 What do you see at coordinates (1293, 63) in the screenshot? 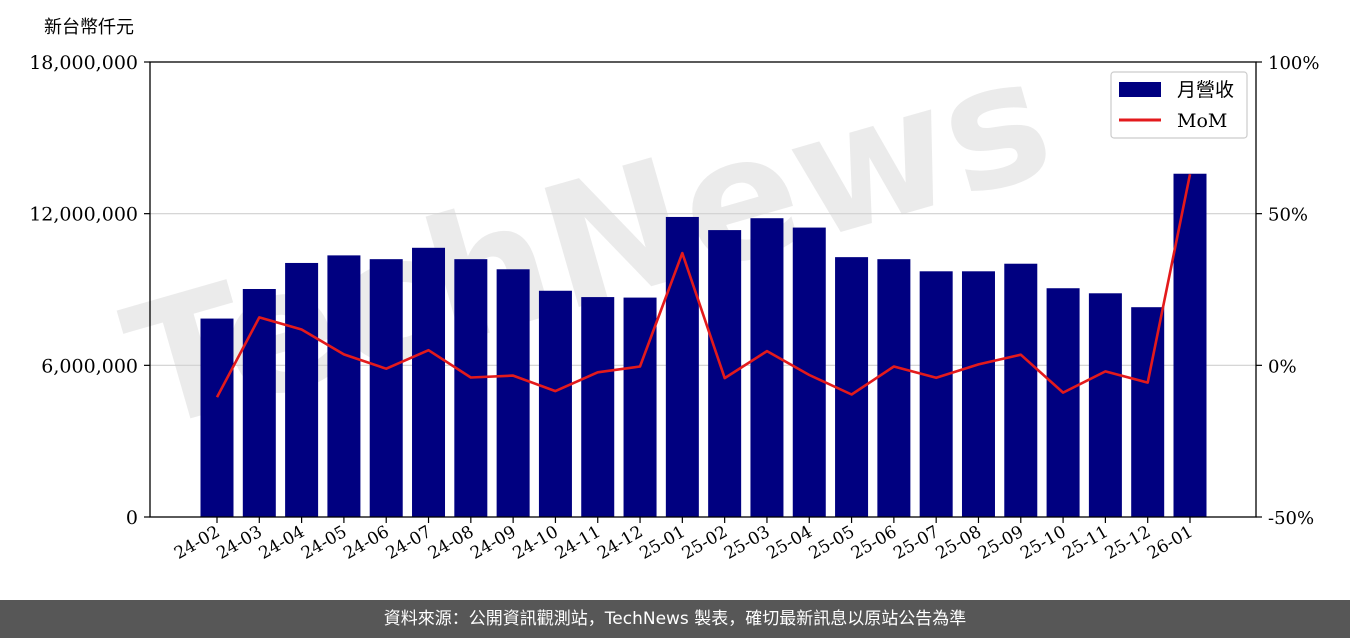
I see `right-tick-label: 100%` at bounding box center [1293, 63].